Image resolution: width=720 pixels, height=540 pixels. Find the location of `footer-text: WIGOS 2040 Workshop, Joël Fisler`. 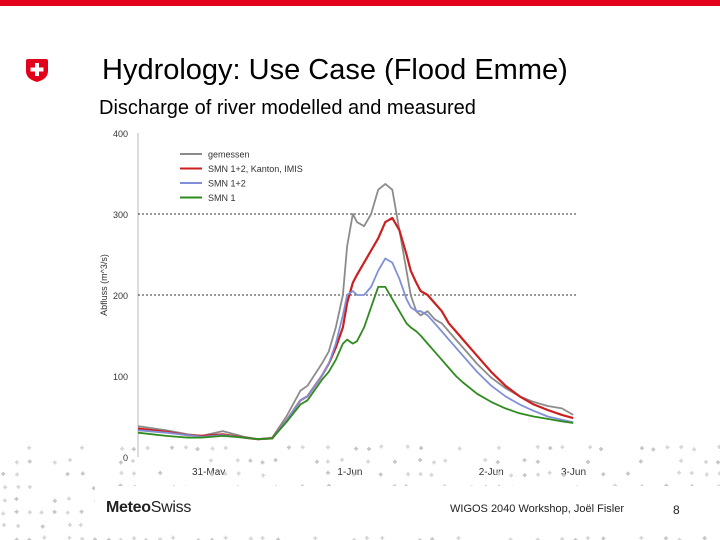

footer-text: WIGOS 2040 Workshop, Joël Fisler is located at coordinates (537, 509).